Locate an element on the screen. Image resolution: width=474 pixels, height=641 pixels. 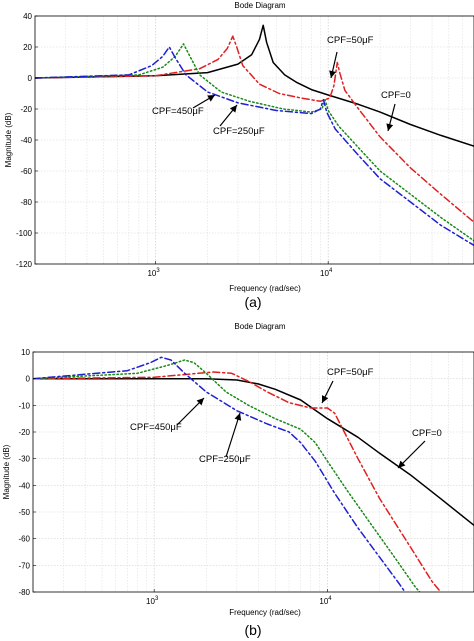
y-tick-labels: 40 20 0 -20 -40 -60 -80 -100 -120 is located at coordinates (27, 140).